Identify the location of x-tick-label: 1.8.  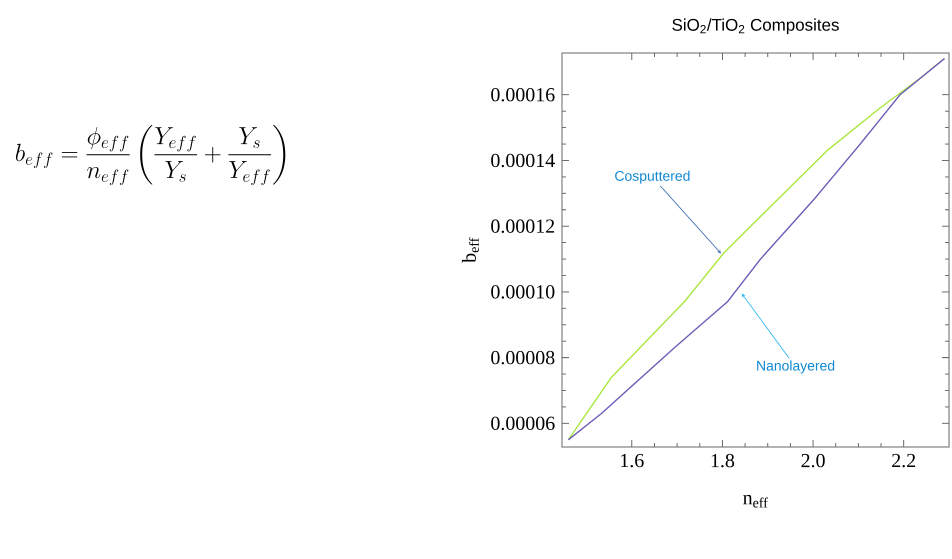
(723, 461).